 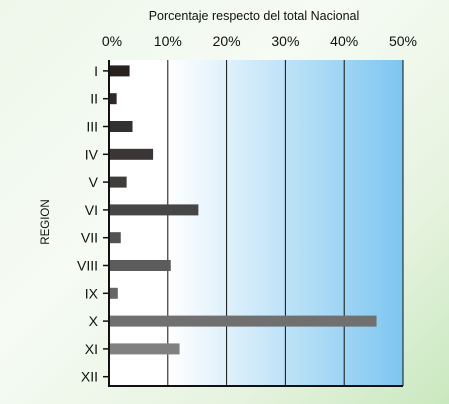 I want to click on y-axis-label: REGION, so click(x=46, y=221).